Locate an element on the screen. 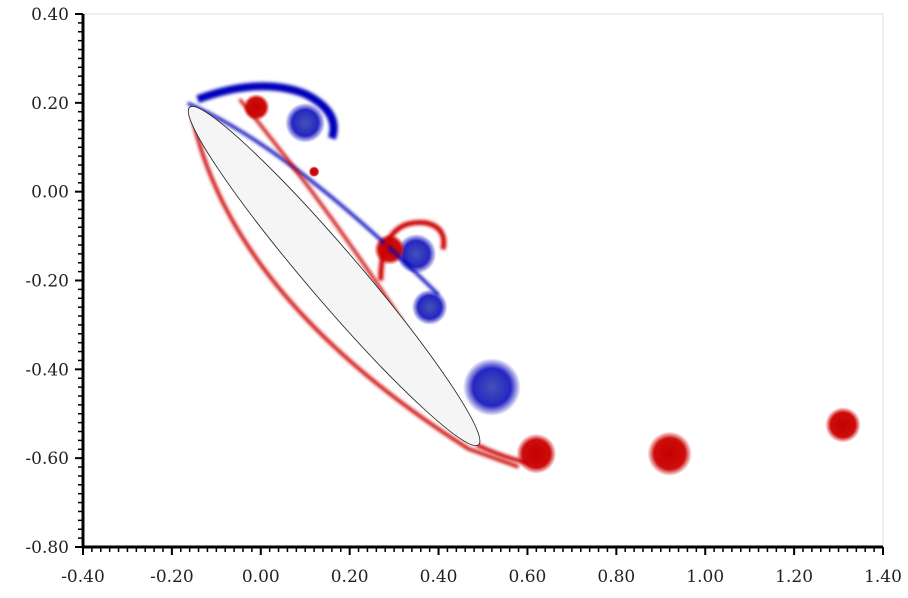  x-tick-label: 0.40 is located at coordinates (439, 577).